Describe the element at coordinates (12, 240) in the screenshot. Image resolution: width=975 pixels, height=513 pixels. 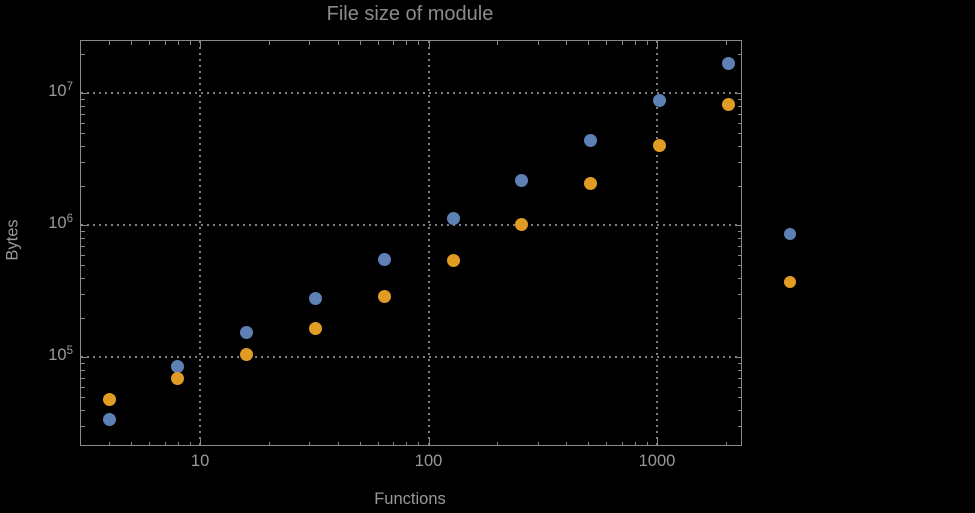
I see `y-axis-label: Bytes` at that location.